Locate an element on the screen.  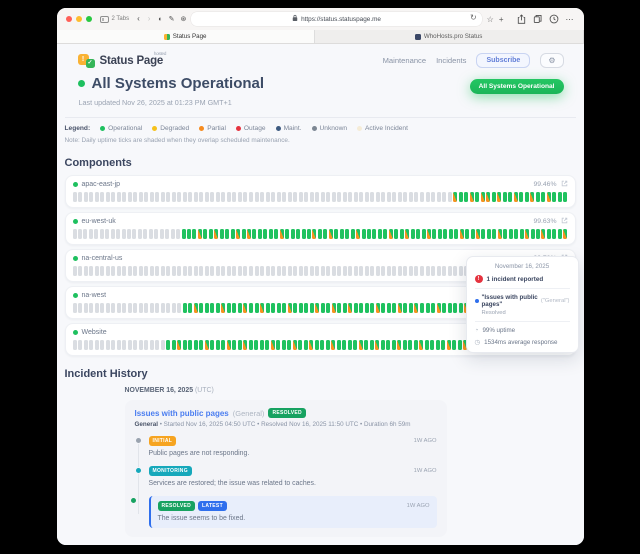
settings-gear-button: ⚙ is located at coordinates (552, 60).